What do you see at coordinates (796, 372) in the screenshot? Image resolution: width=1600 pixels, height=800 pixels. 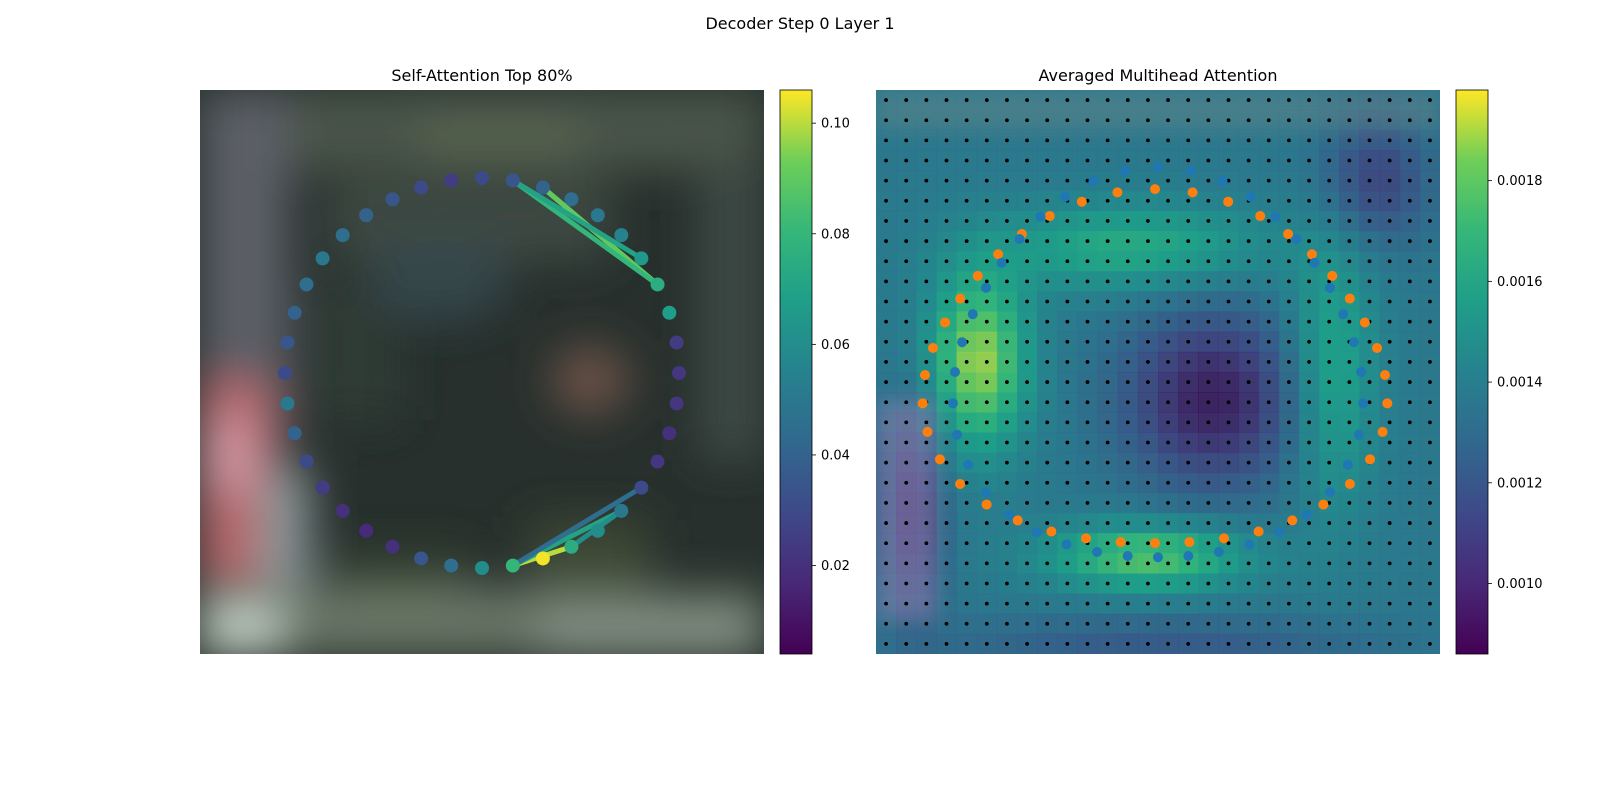 I see `left-colorbar` at bounding box center [796, 372].